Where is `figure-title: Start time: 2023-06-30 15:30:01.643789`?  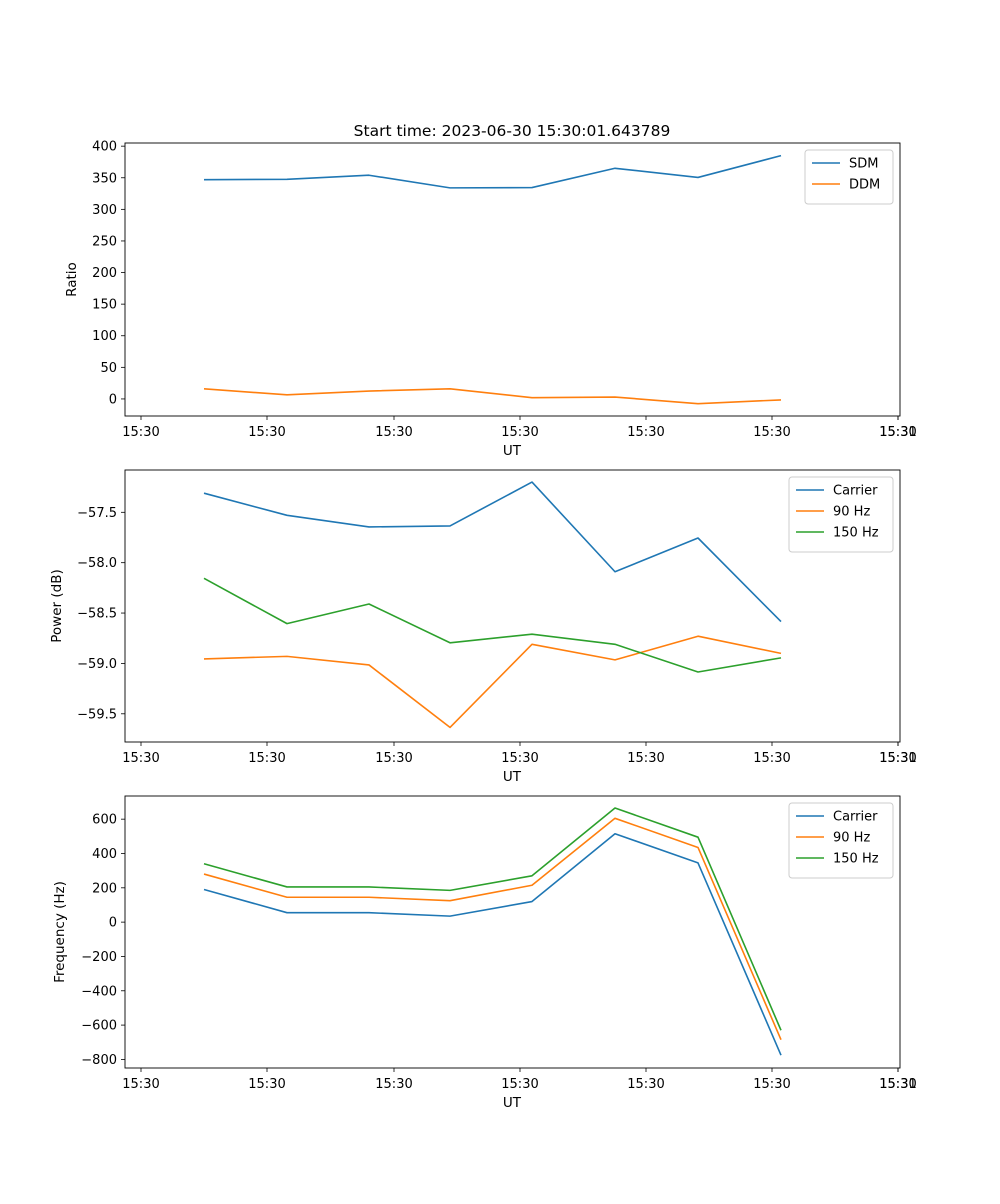
figure-title: Start time: 2023-06-30 15:30:01.643789 is located at coordinates (512, 131).